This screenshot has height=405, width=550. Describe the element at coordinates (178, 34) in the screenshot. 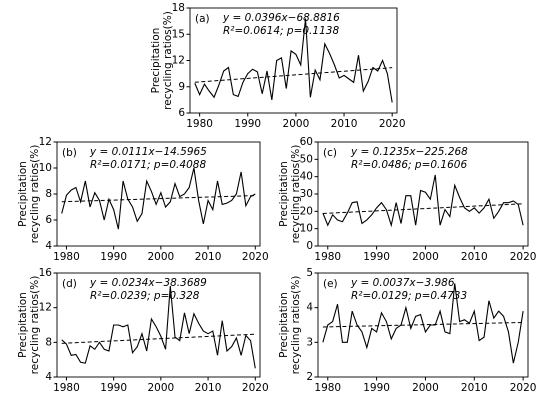

I see `y-tick-label: 15` at that location.